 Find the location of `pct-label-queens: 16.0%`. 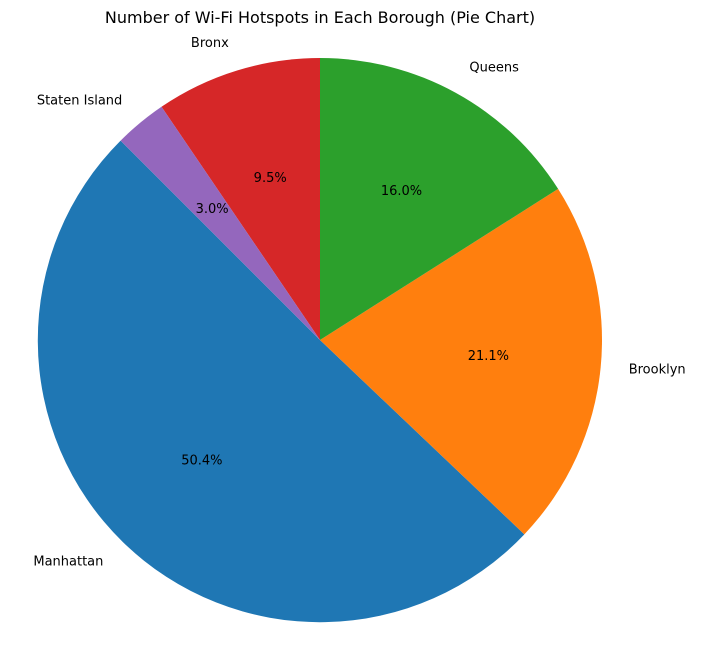

pct-label-queens: 16.0% is located at coordinates (401, 191).